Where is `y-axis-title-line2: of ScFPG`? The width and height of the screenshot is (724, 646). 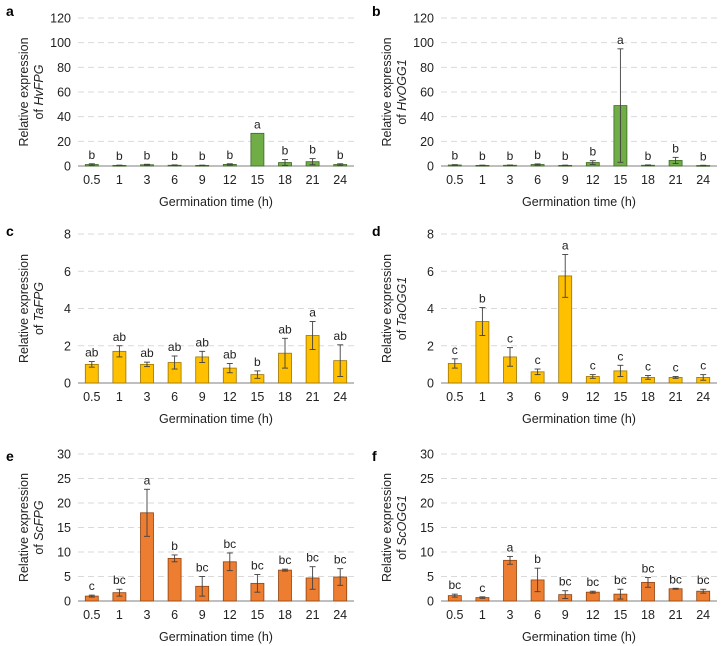
y-axis-title-line2: of ScFPG is located at coordinates (39, 527).